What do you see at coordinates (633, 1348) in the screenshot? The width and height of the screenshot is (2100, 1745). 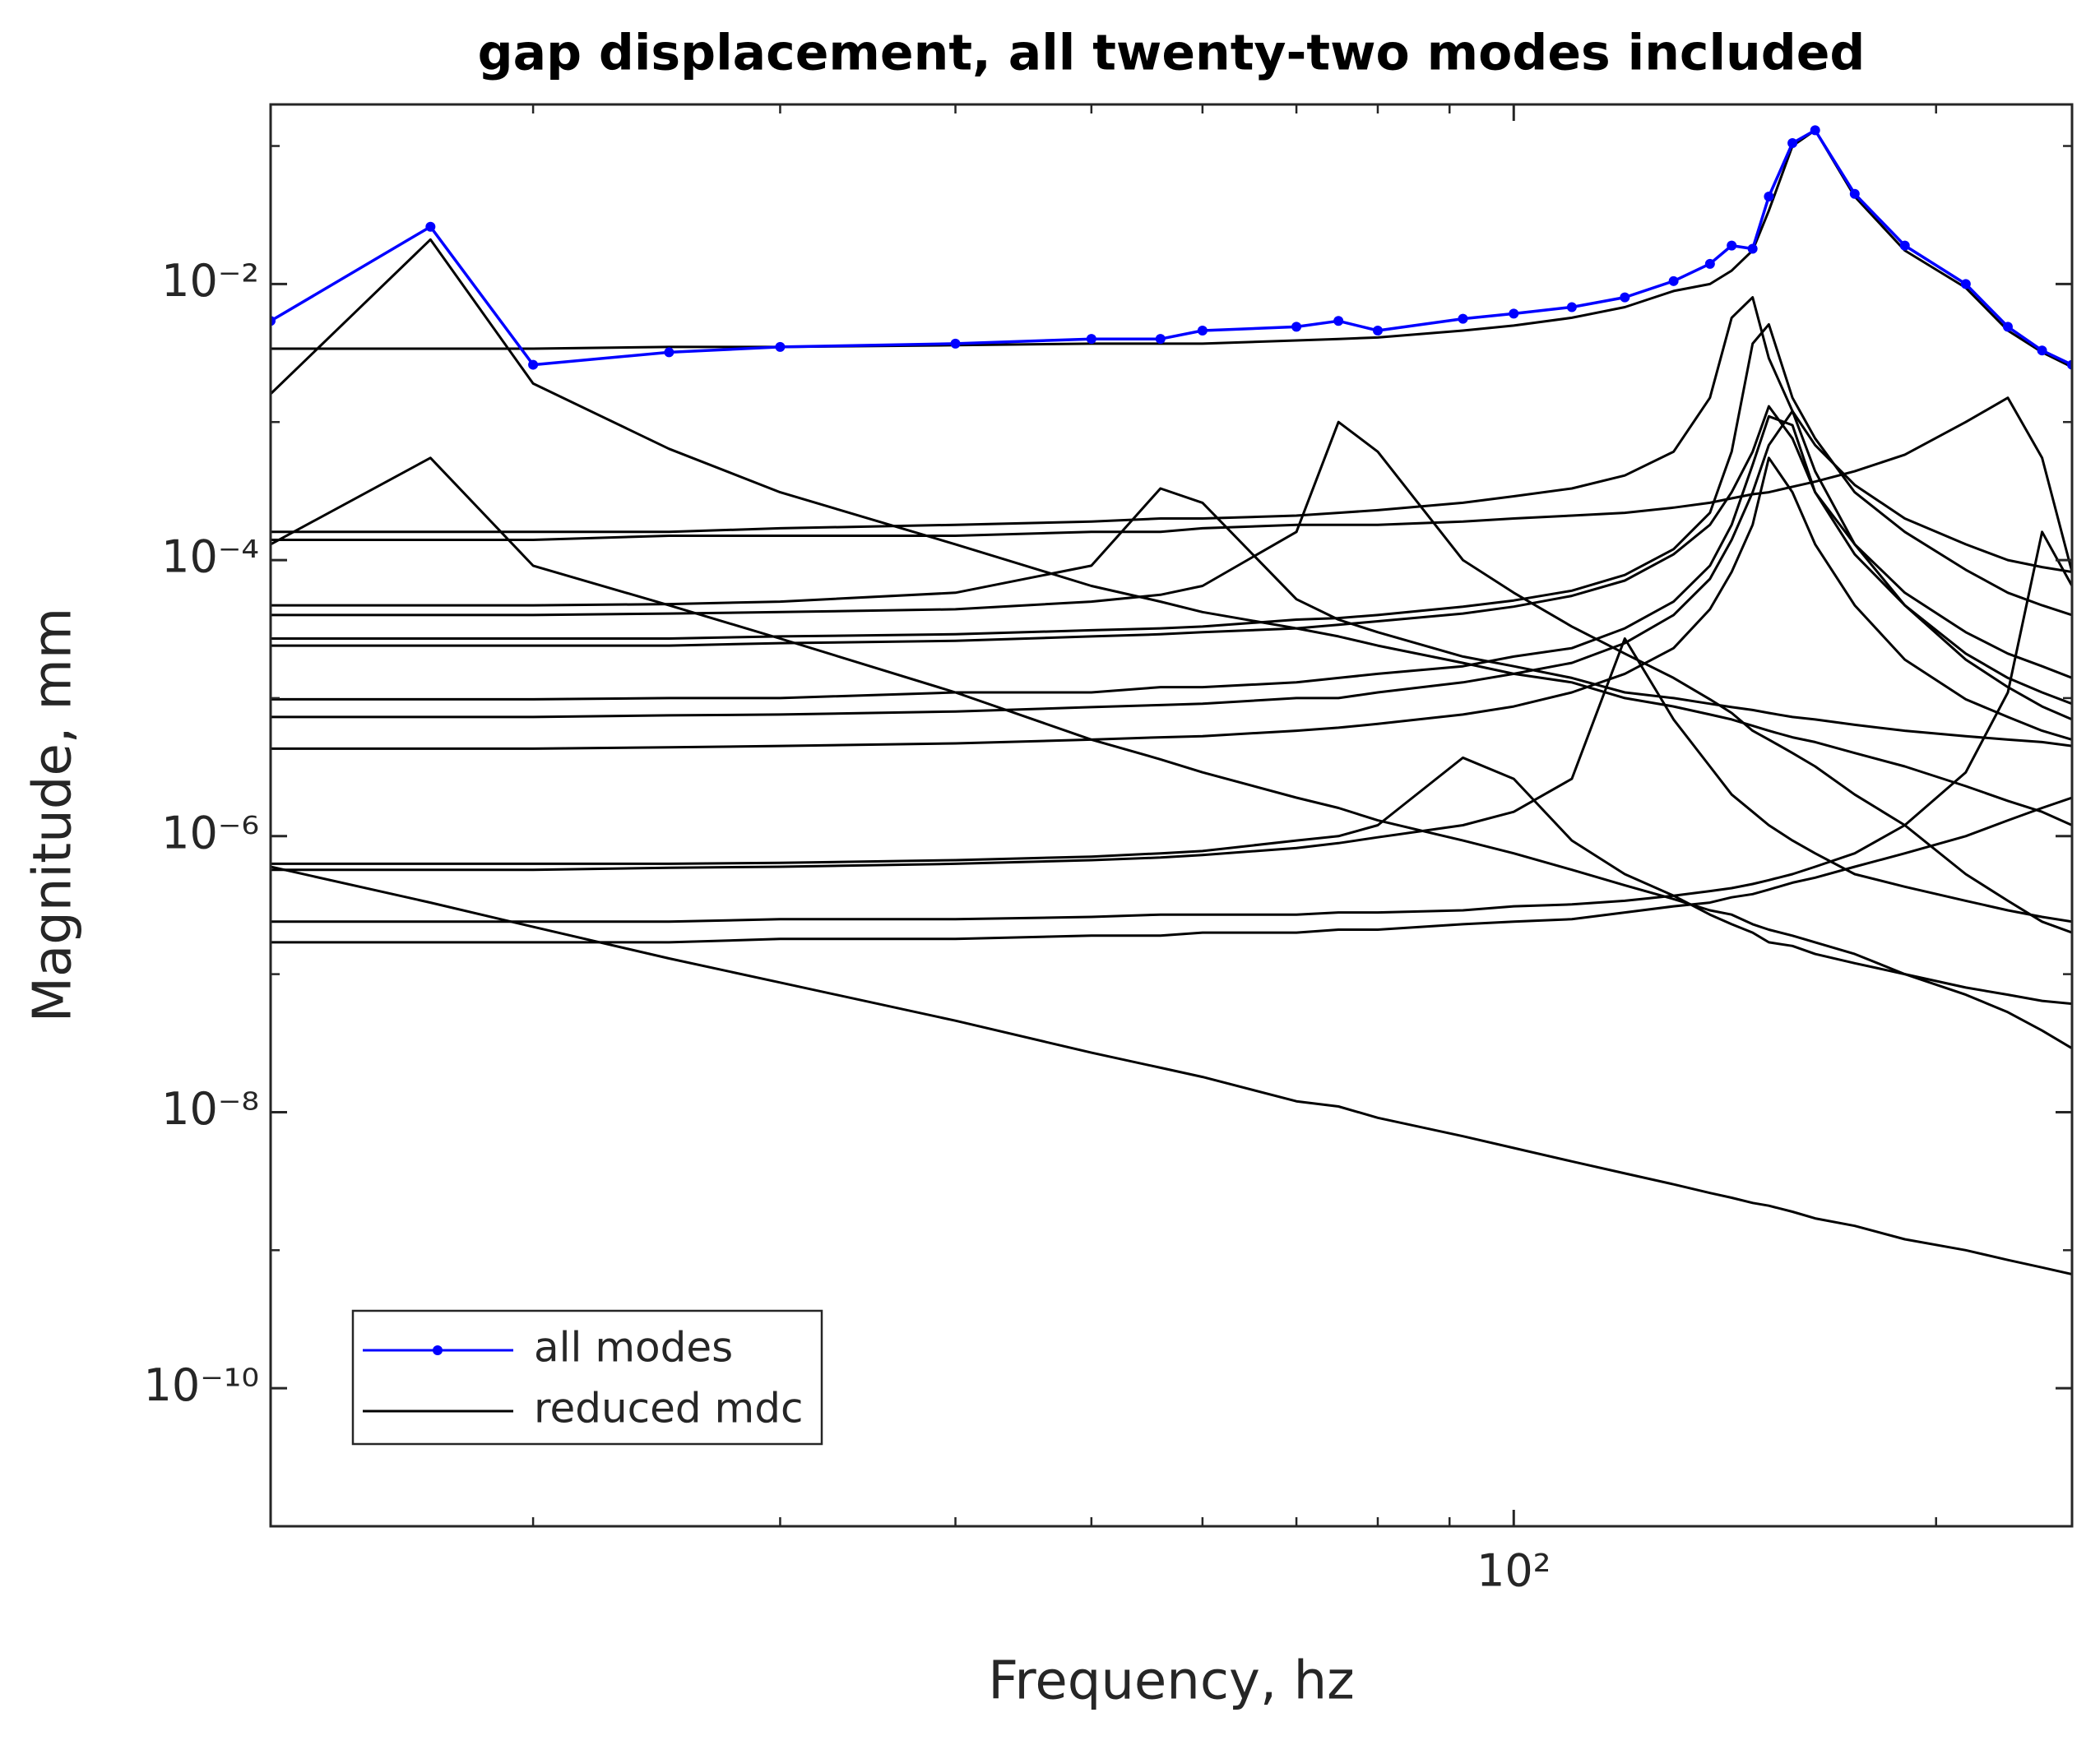 I see `legend-label: all modes` at bounding box center [633, 1348].